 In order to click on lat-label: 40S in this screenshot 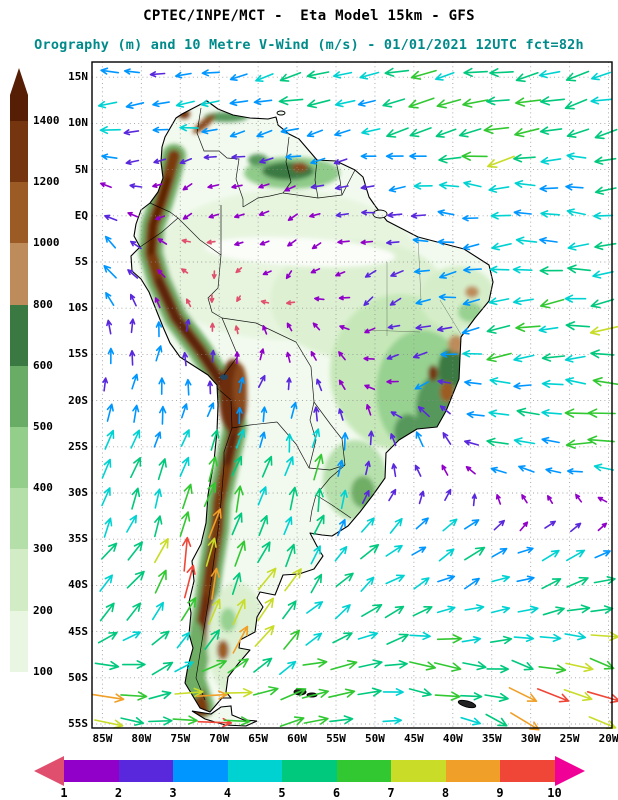, I will do `click(78, 585)`.